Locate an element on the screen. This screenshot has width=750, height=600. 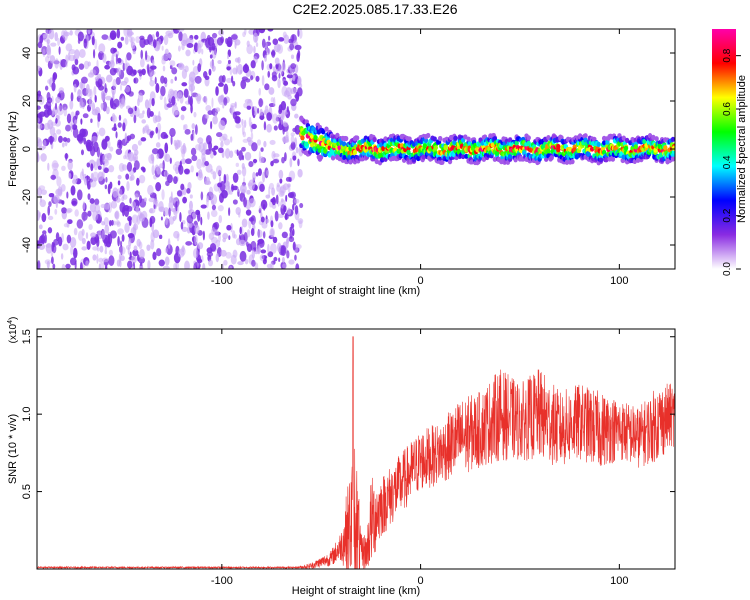
snr-y-tick-label: 0.5 is located at coordinates (27, 491).